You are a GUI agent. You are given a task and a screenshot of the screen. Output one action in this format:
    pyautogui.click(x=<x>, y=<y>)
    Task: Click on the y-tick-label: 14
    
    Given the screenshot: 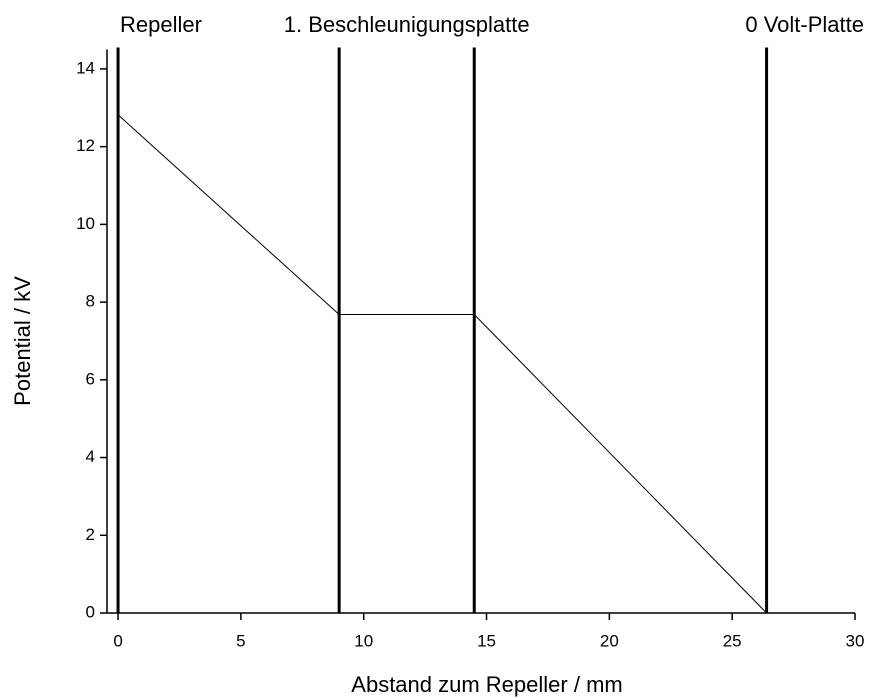 What is the action you would take?
    pyautogui.click(x=85, y=67)
    